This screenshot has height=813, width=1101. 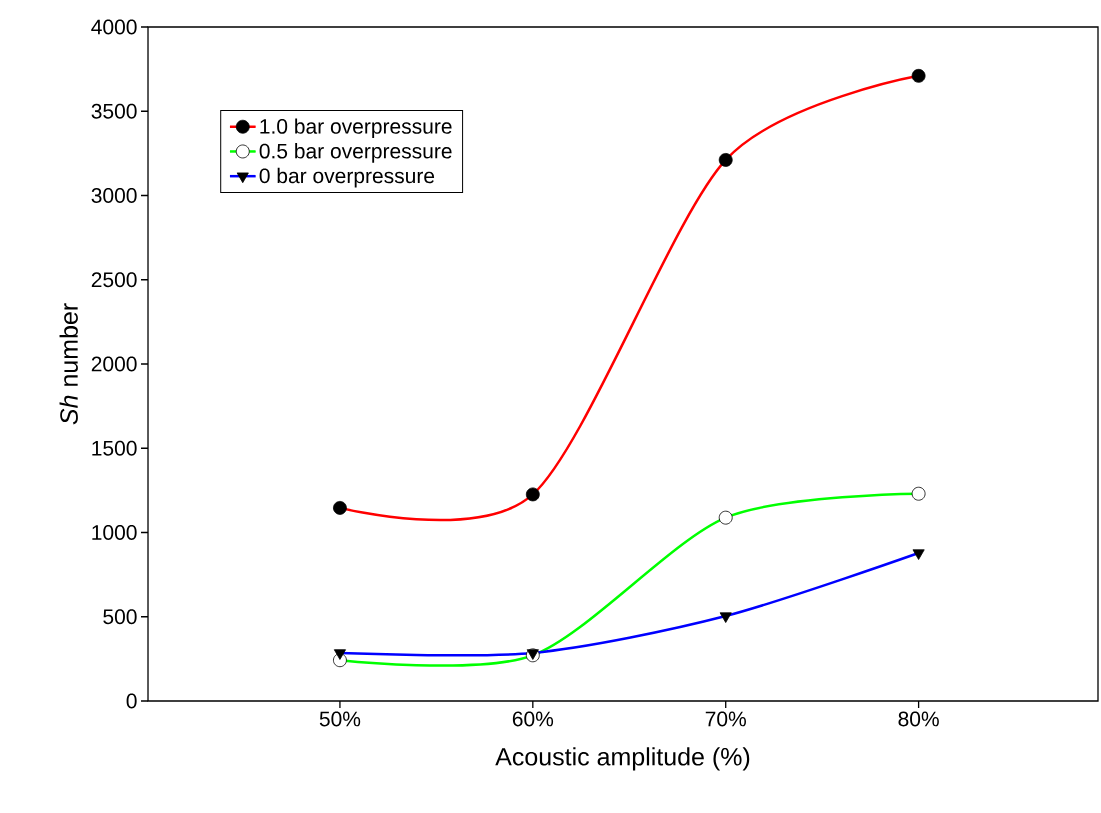 What do you see at coordinates (131, 701) in the screenshot?
I see `y-tick-label: 0` at bounding box center [131, 701].